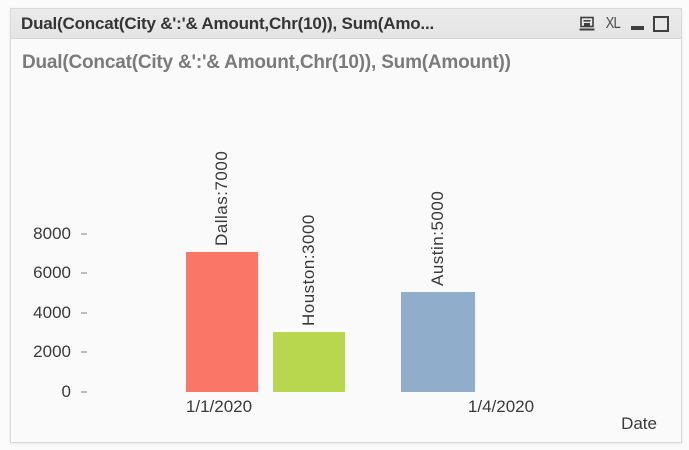  I want to click on titlebar-icons: XL, so click(624, 23).